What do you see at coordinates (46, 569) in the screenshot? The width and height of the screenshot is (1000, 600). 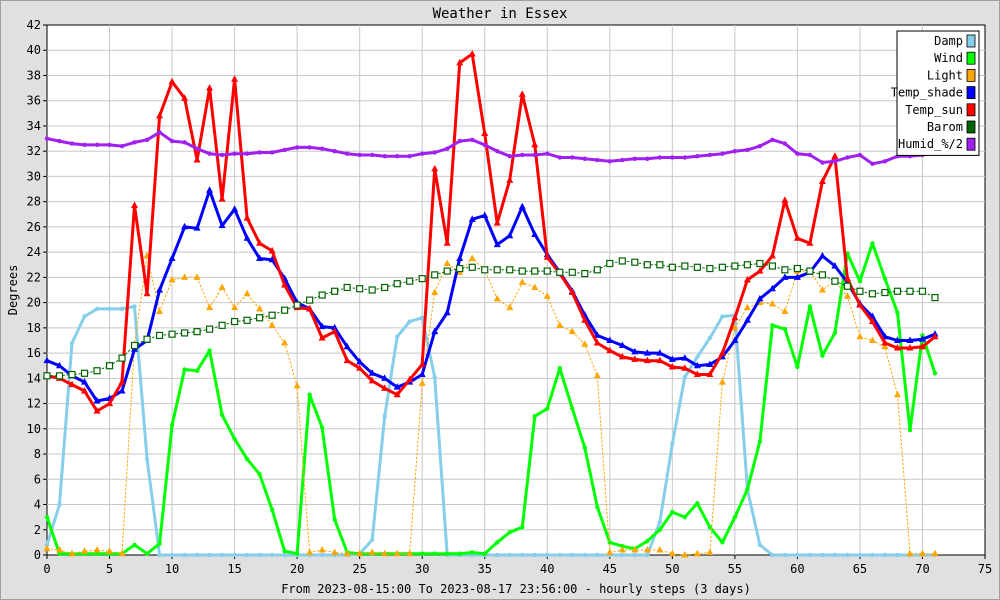 I see `x-tick-label: 0` at bounding box center [46, 569].